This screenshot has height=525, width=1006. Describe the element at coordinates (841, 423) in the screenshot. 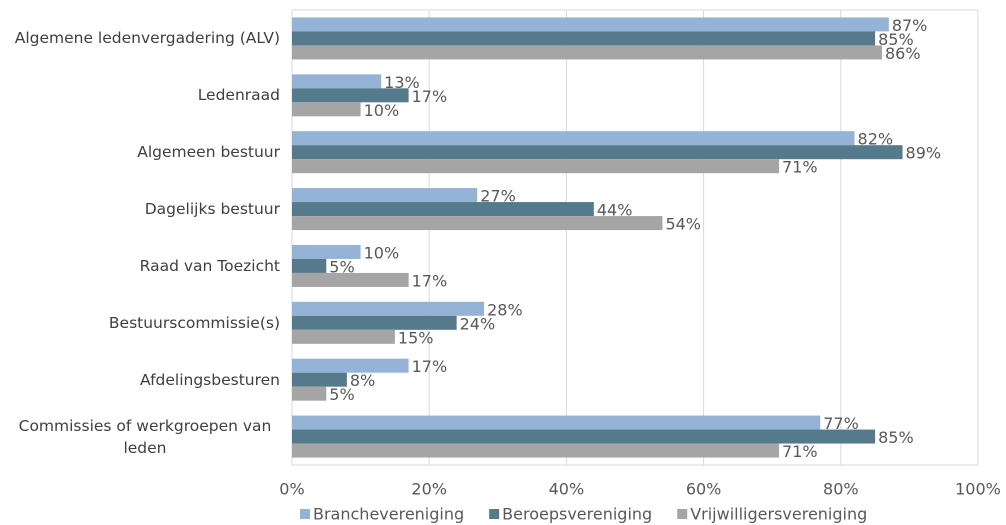

I see `data-label: 77%` at that location.